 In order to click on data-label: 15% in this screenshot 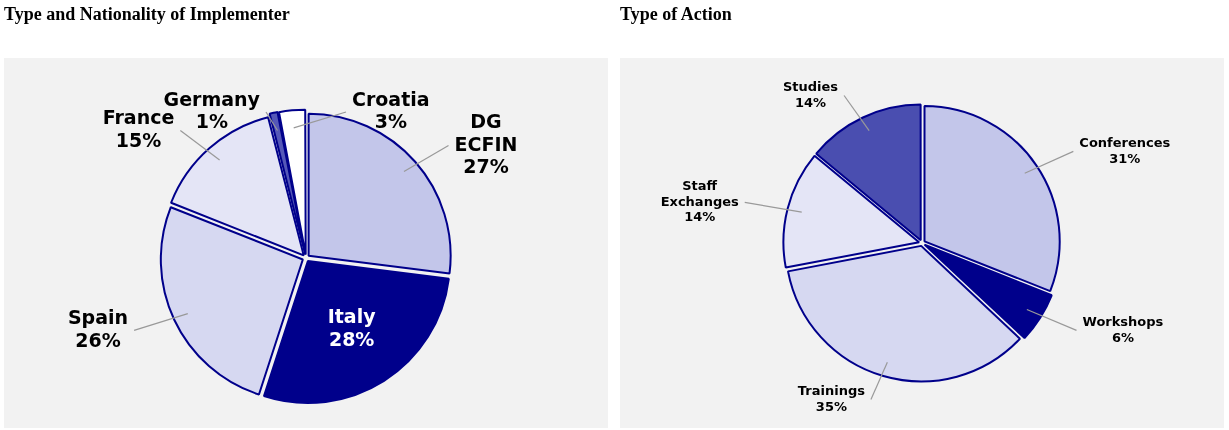, I will do `click(138, 139)`.